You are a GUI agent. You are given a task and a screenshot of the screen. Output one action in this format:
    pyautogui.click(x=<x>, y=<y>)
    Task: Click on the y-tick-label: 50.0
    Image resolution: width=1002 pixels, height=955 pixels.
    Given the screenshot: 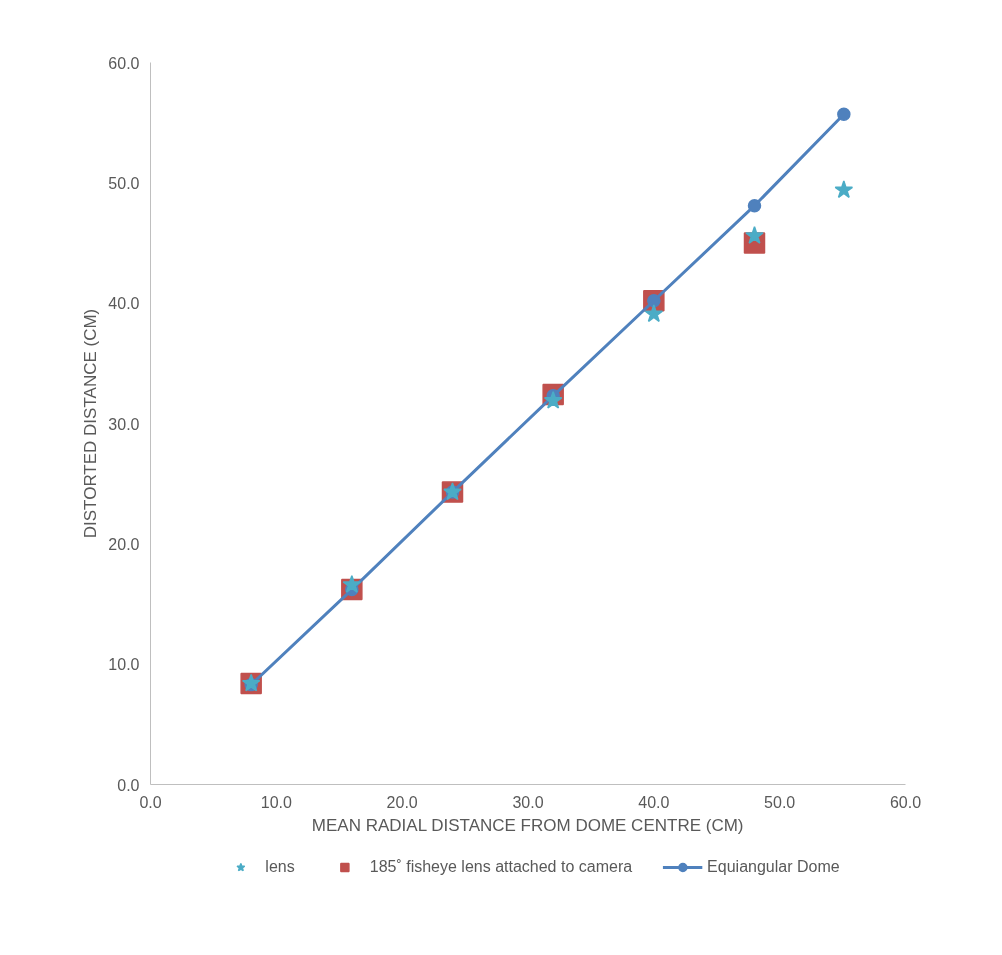 What is the action you would take?
    pyautogui.click(x=124, y=183)
    